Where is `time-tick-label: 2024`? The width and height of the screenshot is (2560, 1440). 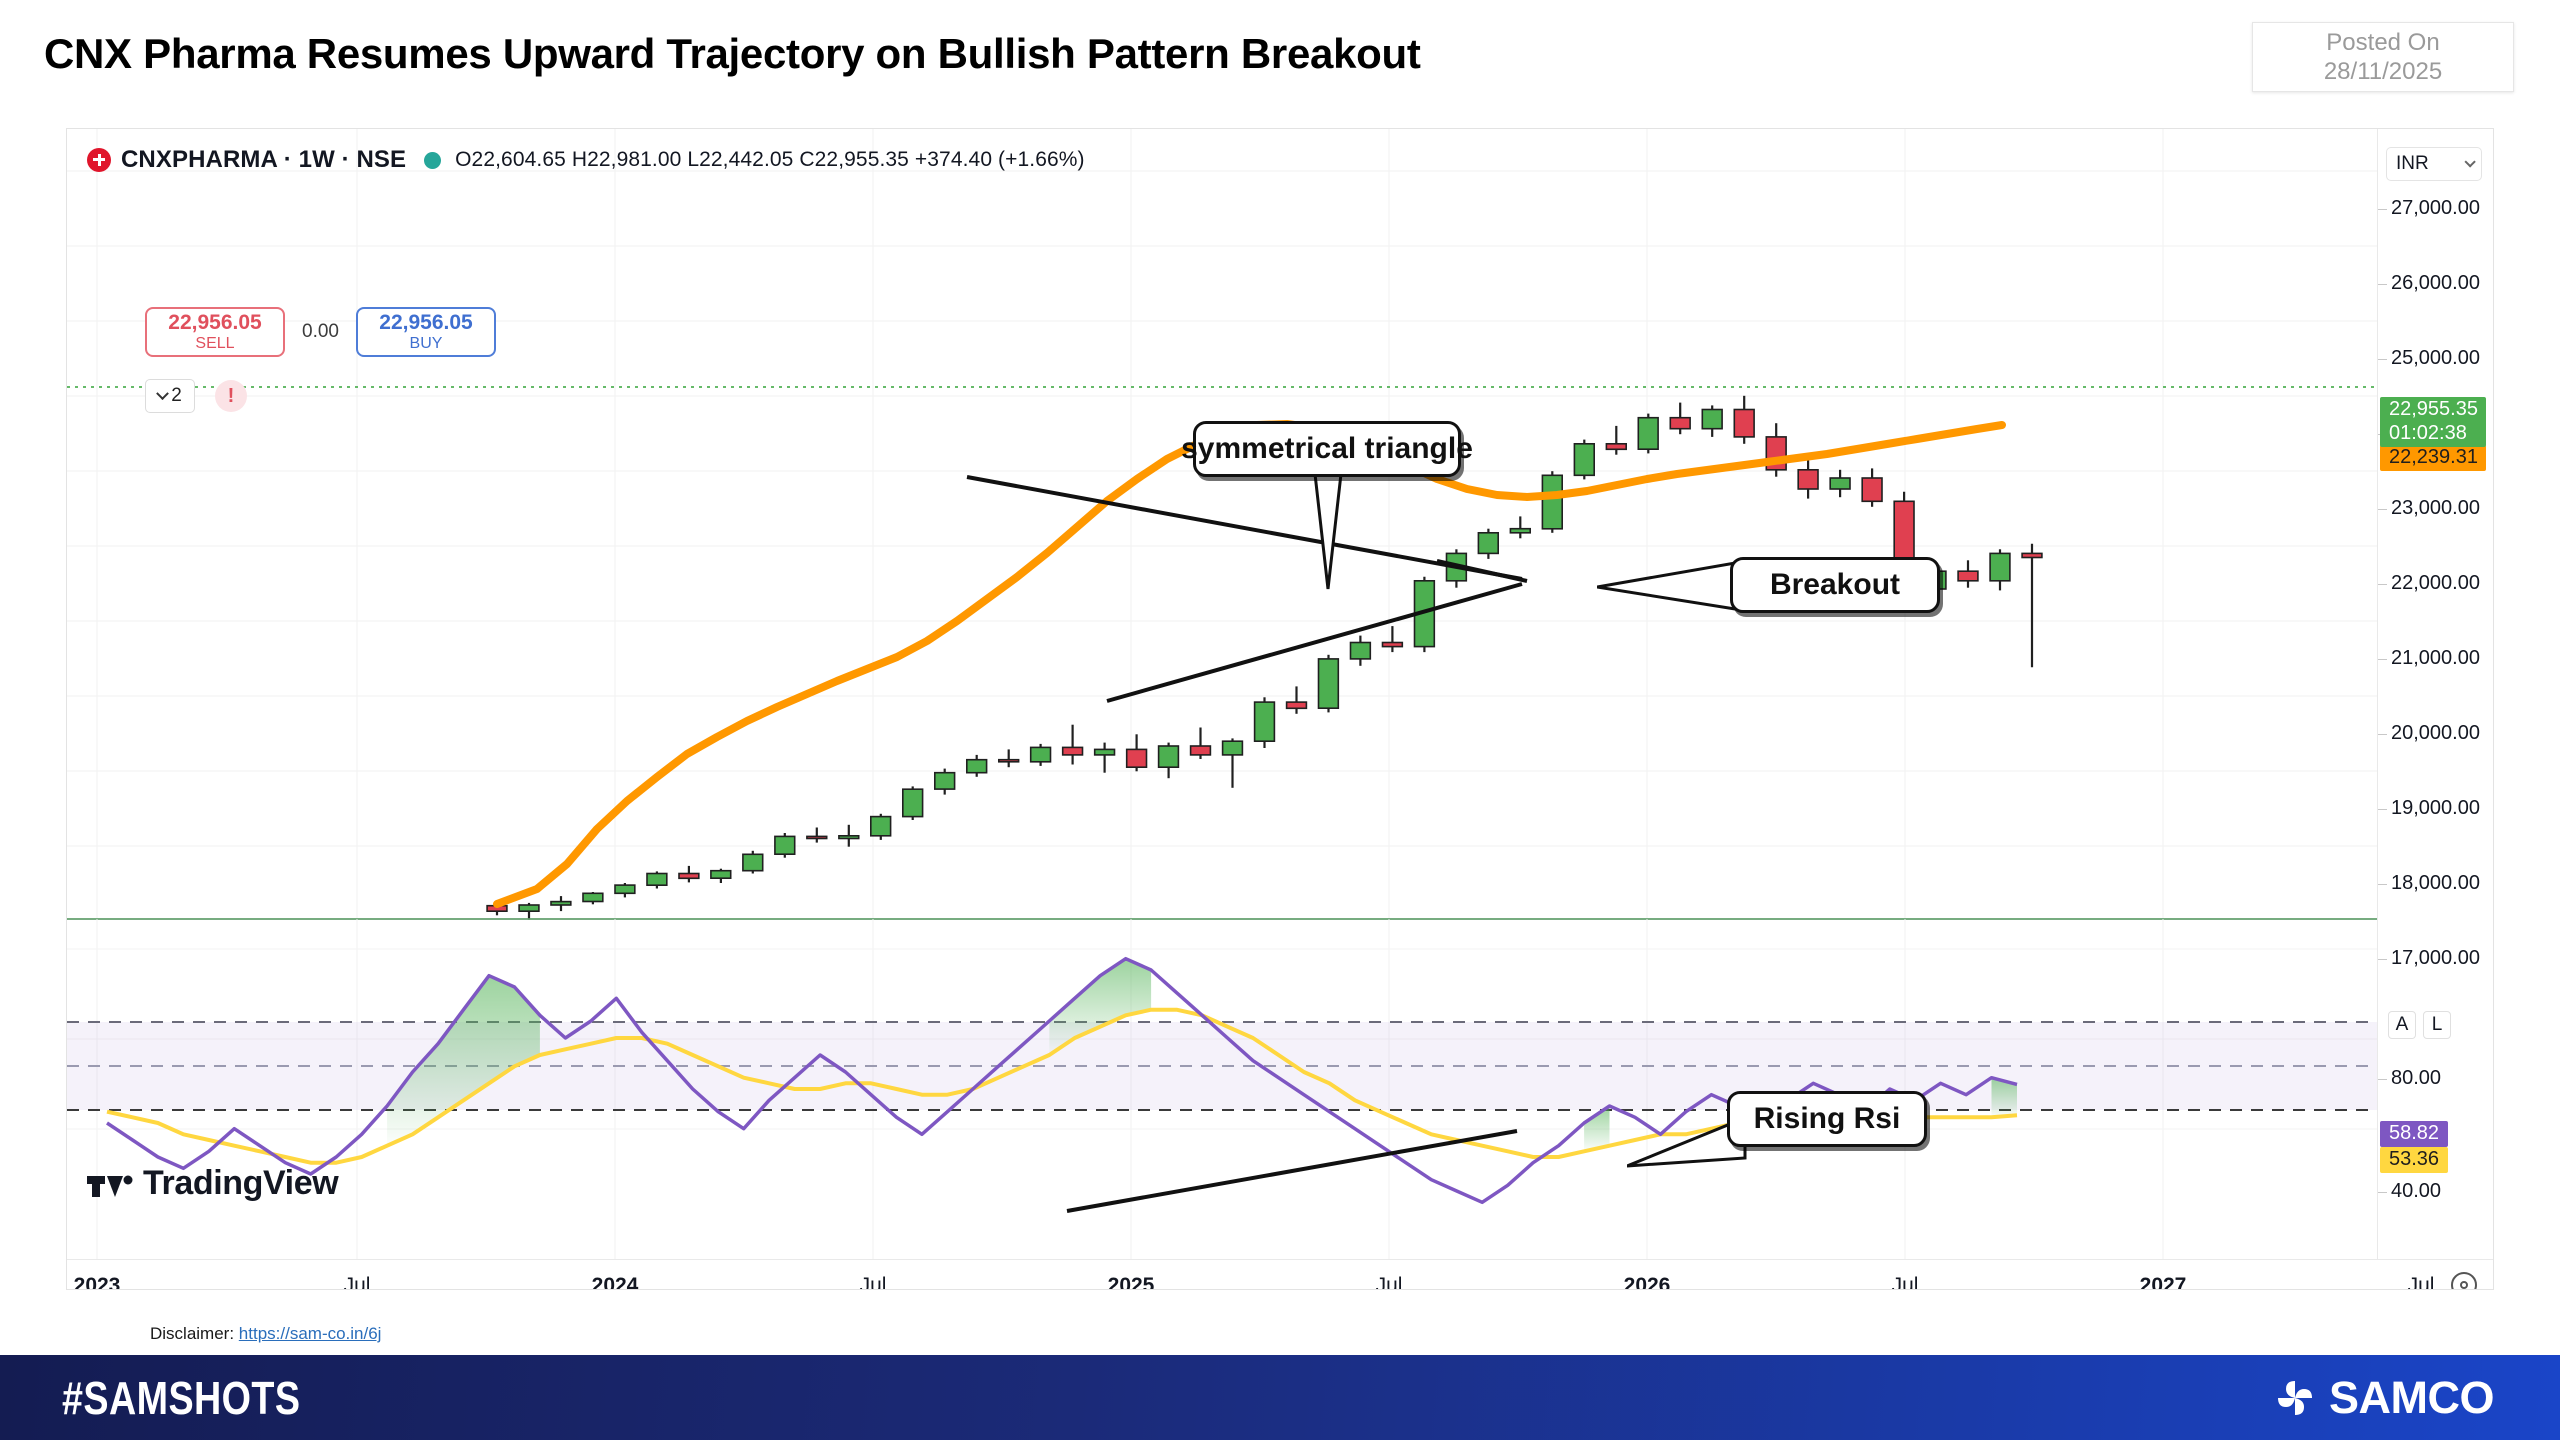 time-tick-label: 2024 is located at coordinates (615, 1282).